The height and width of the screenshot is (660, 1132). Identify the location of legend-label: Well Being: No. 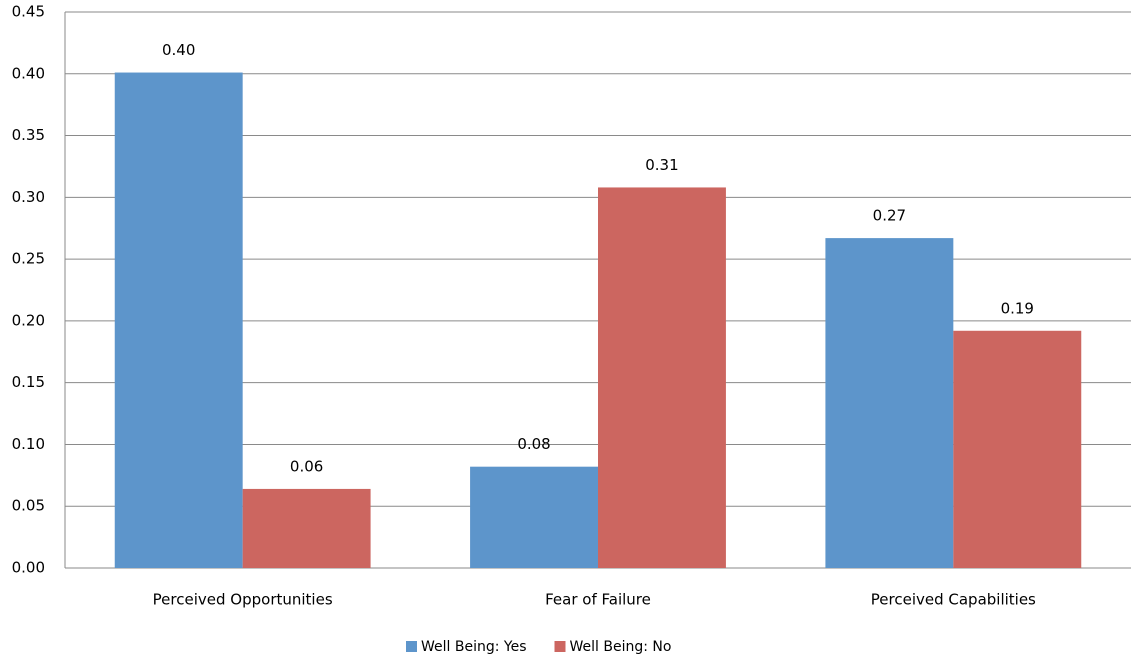
(621, 647).